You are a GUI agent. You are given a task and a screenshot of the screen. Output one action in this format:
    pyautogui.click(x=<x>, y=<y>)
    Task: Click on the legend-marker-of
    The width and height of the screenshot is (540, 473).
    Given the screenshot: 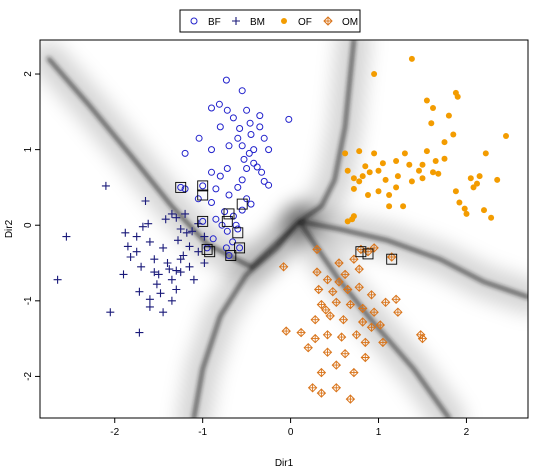 What is the action you would take?
    pyautogui.click(x=284, y=21)
    